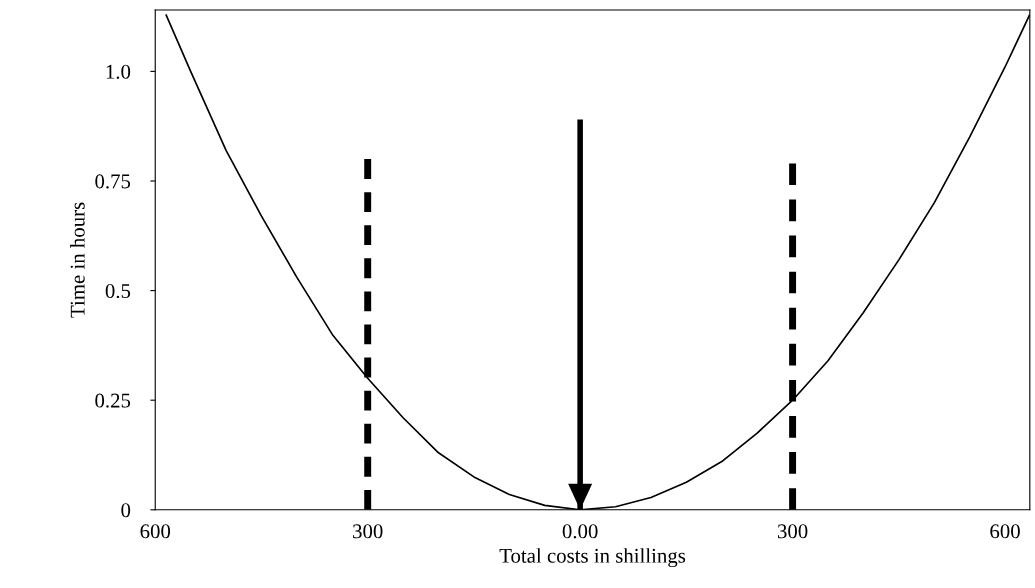  I want to click on y-axis-title: Time in hours, so click(77, 260).